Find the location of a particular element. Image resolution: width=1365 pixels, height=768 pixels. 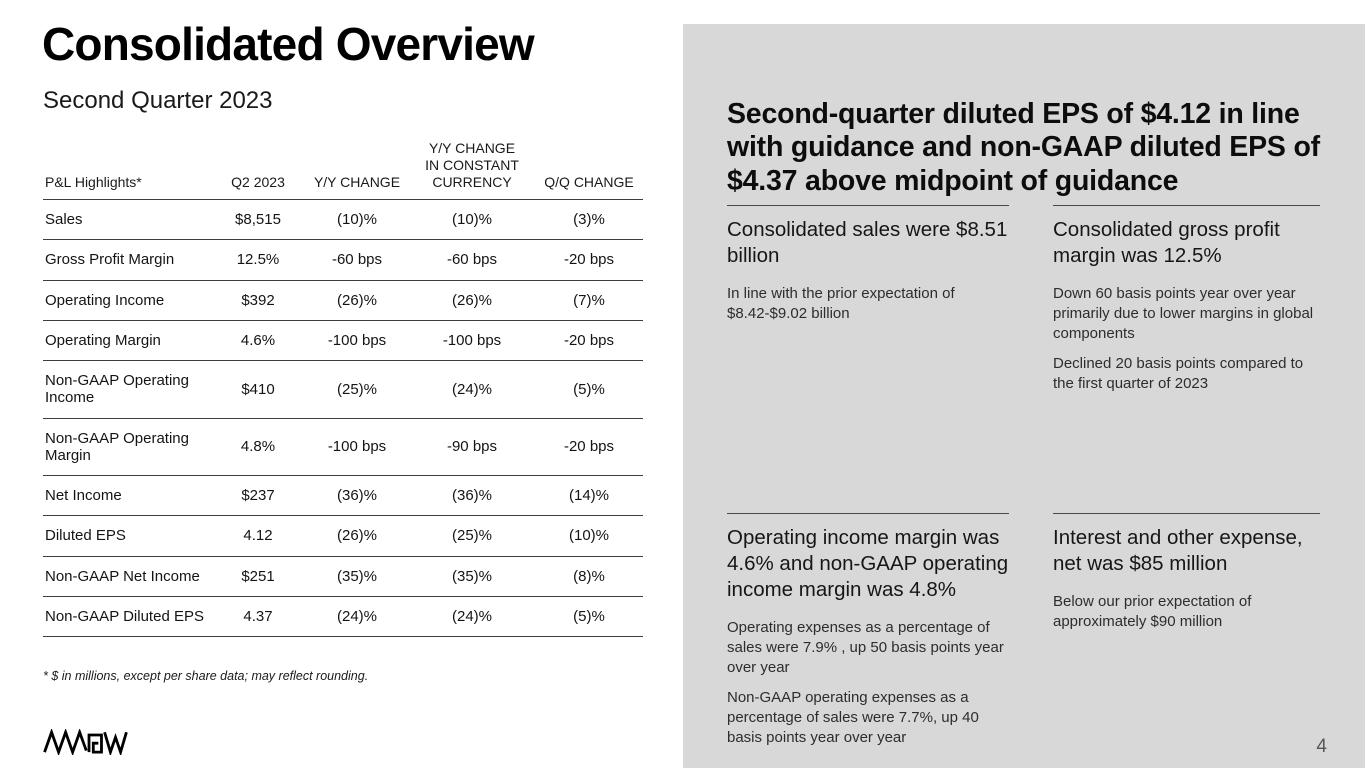

row-value: $251 is located at coordinates (258, 576).